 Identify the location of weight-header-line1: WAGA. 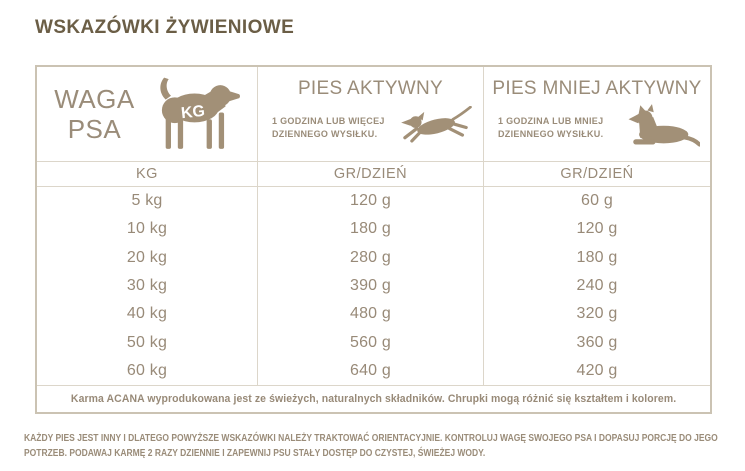
(94, 99).